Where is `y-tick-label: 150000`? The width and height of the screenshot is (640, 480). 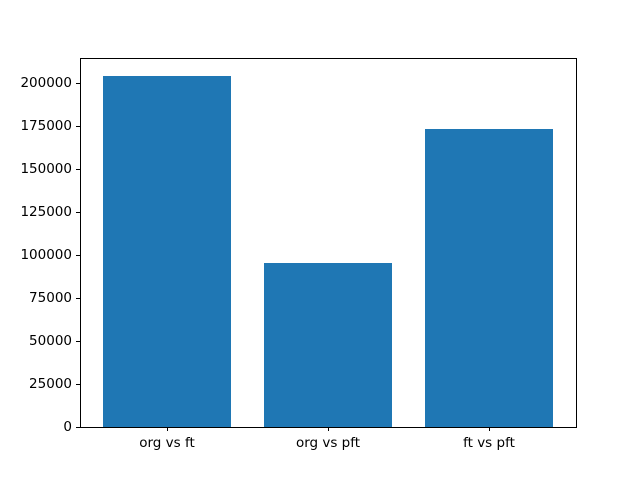
y-tick-label: 150000 is located at coordinates (46, 169).